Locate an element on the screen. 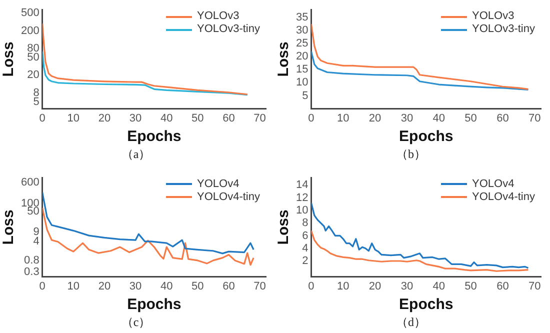 The width and height of the screenshot is (550, 333). y-tick-label: 80 is located at coordinates (33, 48).